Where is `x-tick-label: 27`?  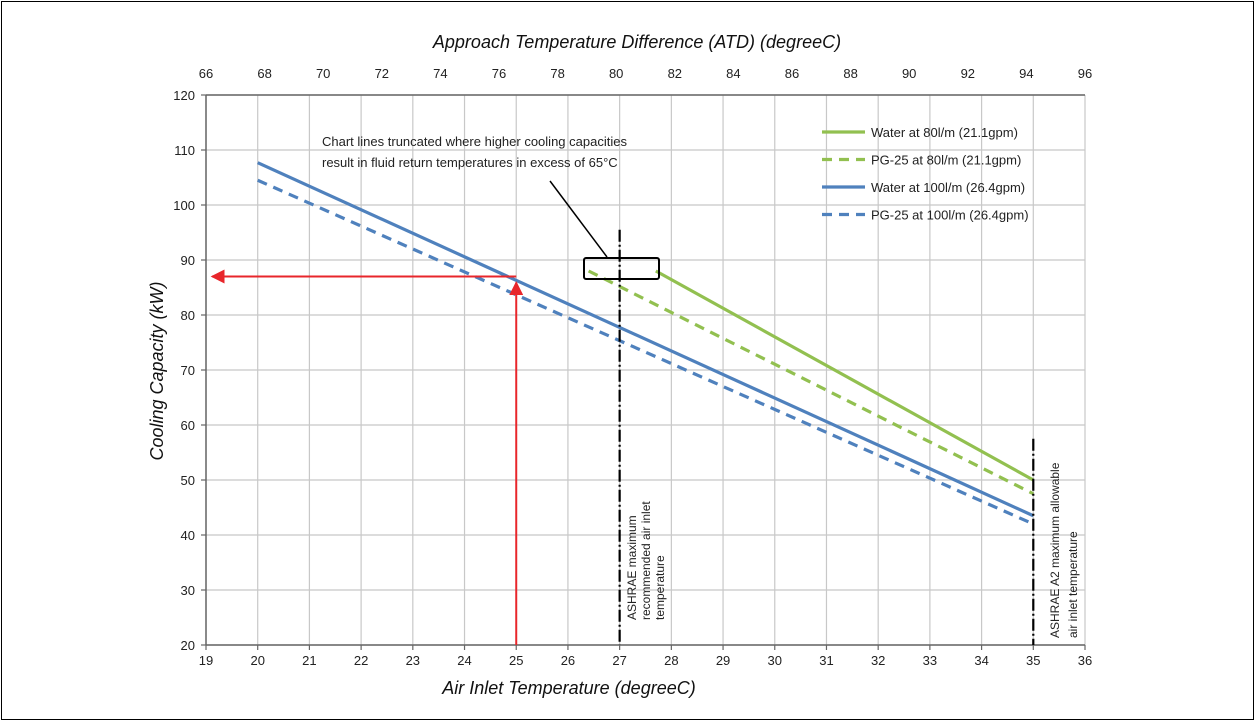
x-tick-label: 27 is located at coordinates (619, 660).